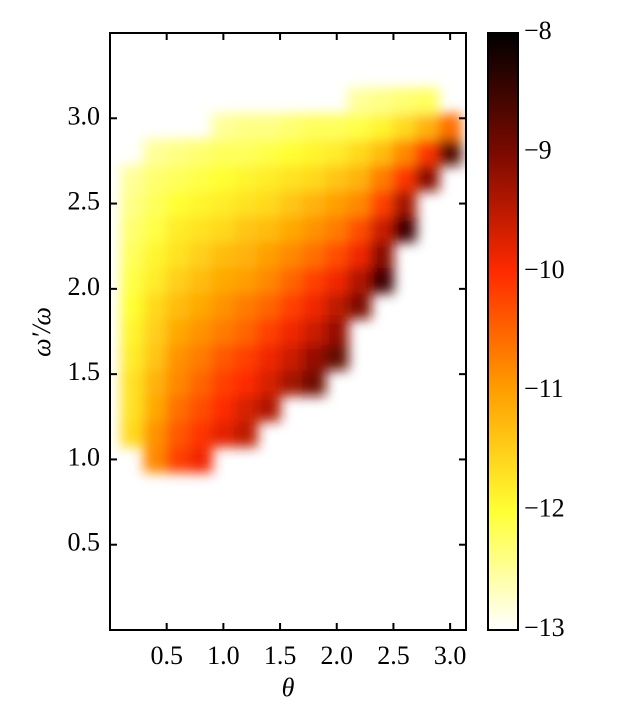 Image resolution: width=617 pixels, height=717 pixels. What do you see at coordinates (450, 655) in the screenshot?
I see `x-tick-label: 3.0` at bounding box center [450, 655].